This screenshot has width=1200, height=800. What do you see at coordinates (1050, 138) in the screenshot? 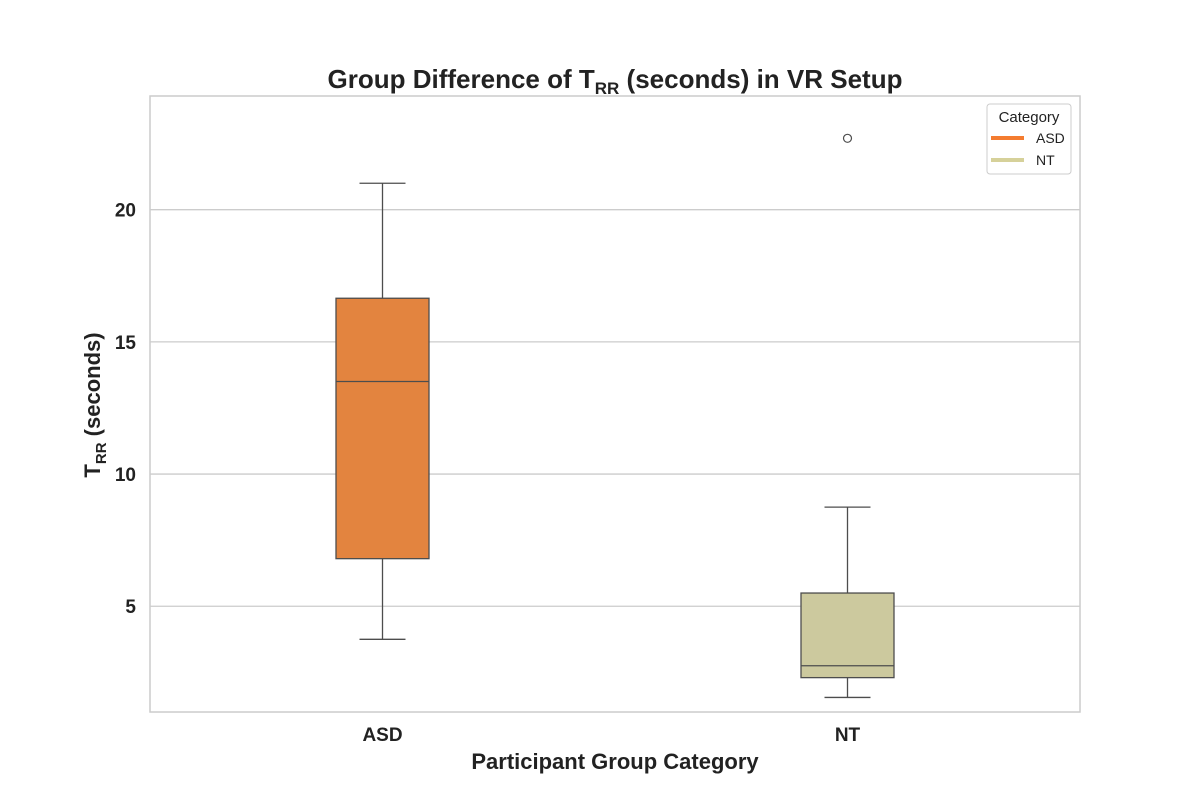
I see `legend-label-asd: ASD` at bounding box center [1050, 138].